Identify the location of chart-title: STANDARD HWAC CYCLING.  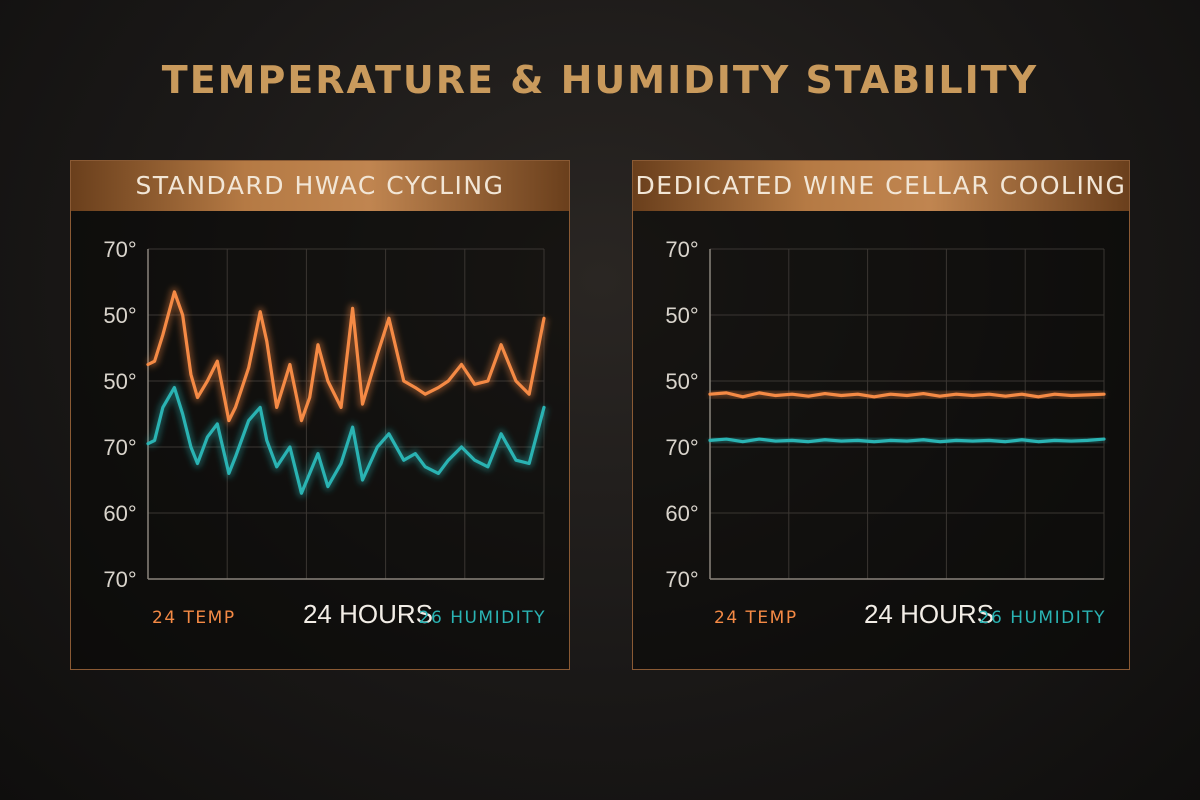
(320, 186).